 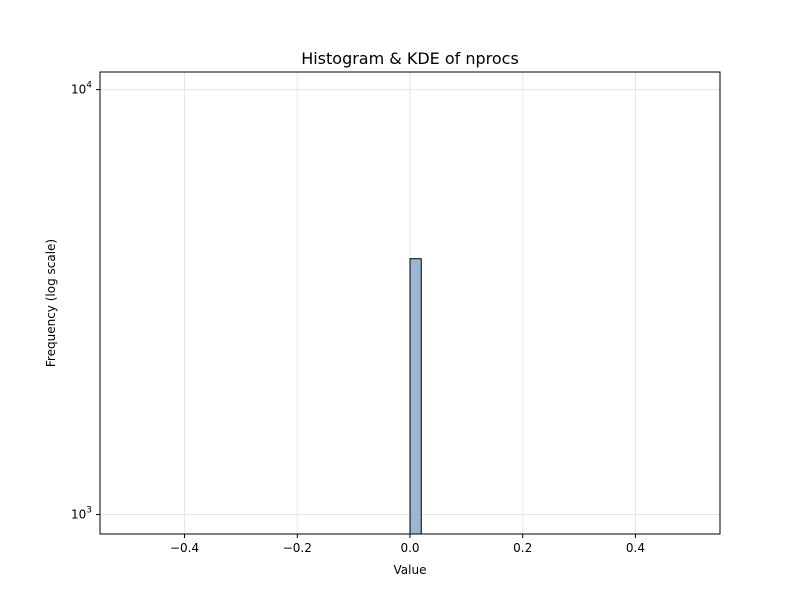 I want to click on x-tick-label: −0.4, so click(x=184, y=548).